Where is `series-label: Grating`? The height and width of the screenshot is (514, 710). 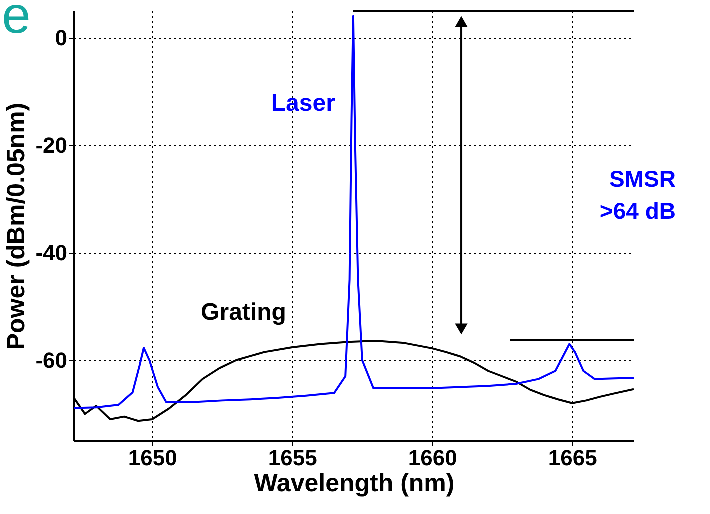
series-label: Grating is located at coordinates (243, 312).